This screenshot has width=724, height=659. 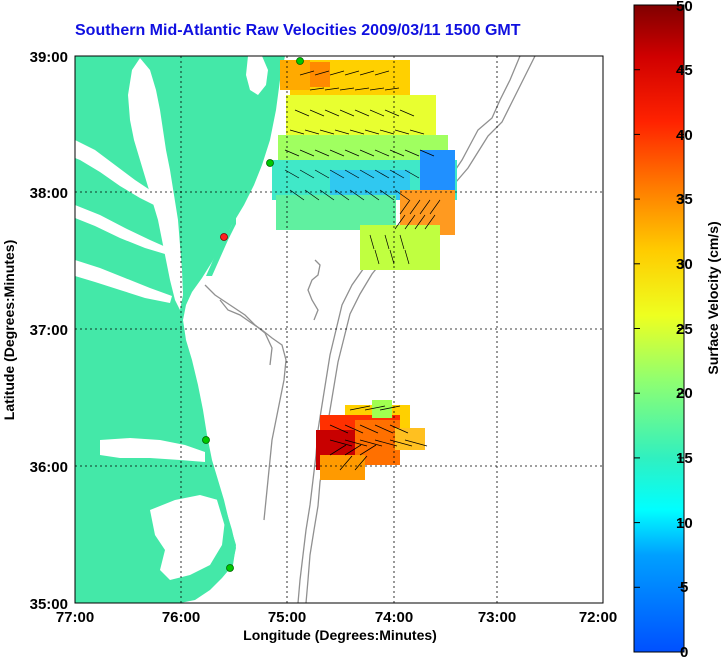 What do you see at coordinates (378, 438) in the screenshot?
I see `southern-velocity-arrows` at bounding box center [378, 438].